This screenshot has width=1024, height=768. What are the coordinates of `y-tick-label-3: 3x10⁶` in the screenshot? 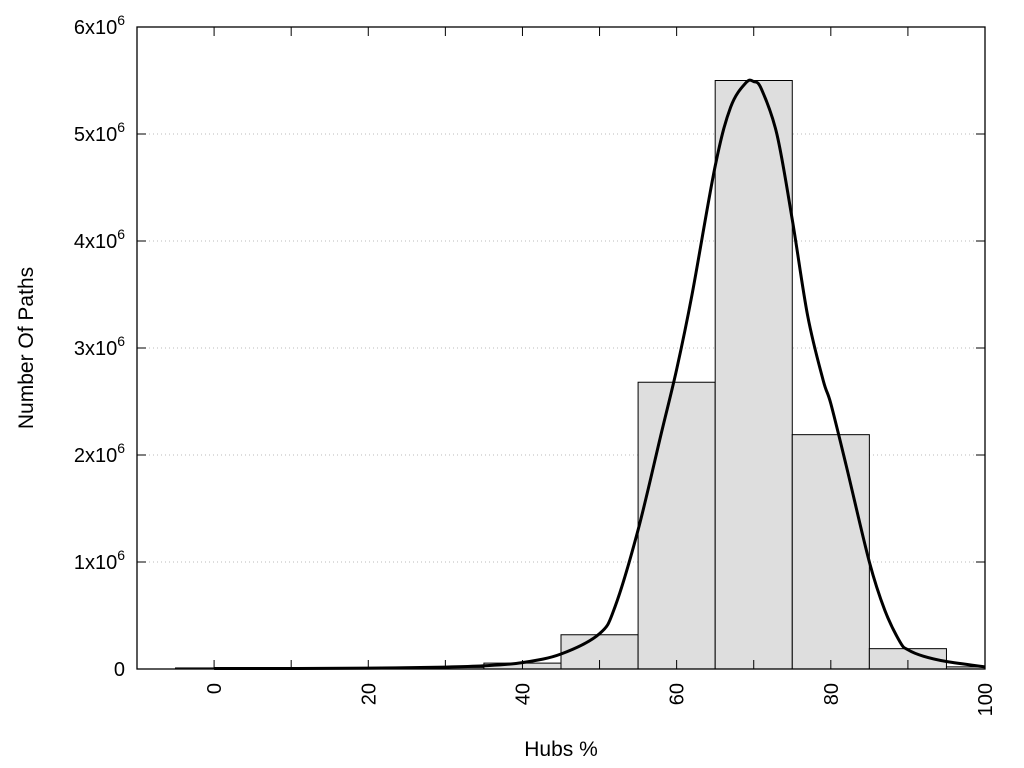 It's located at (99, 346).